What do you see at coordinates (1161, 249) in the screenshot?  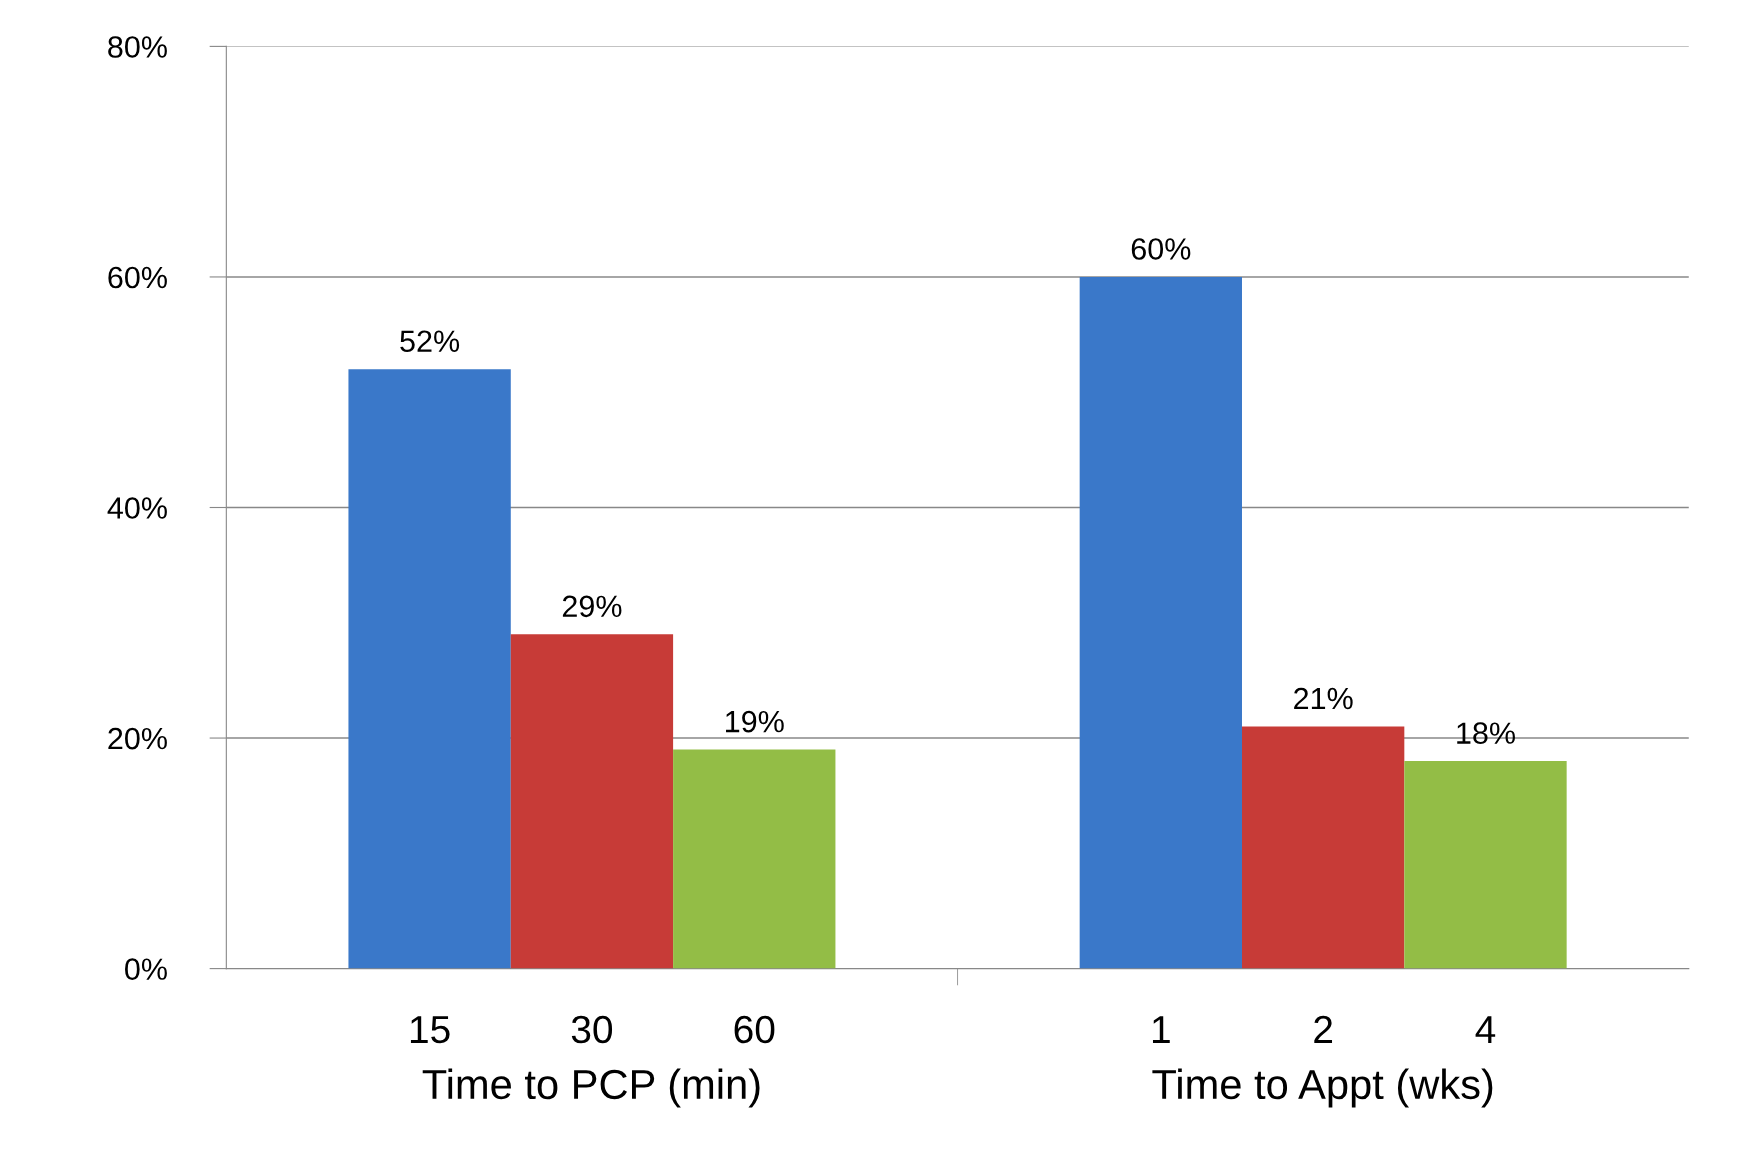 I see `data-label: 60%` at bounding box center [1161, 249].